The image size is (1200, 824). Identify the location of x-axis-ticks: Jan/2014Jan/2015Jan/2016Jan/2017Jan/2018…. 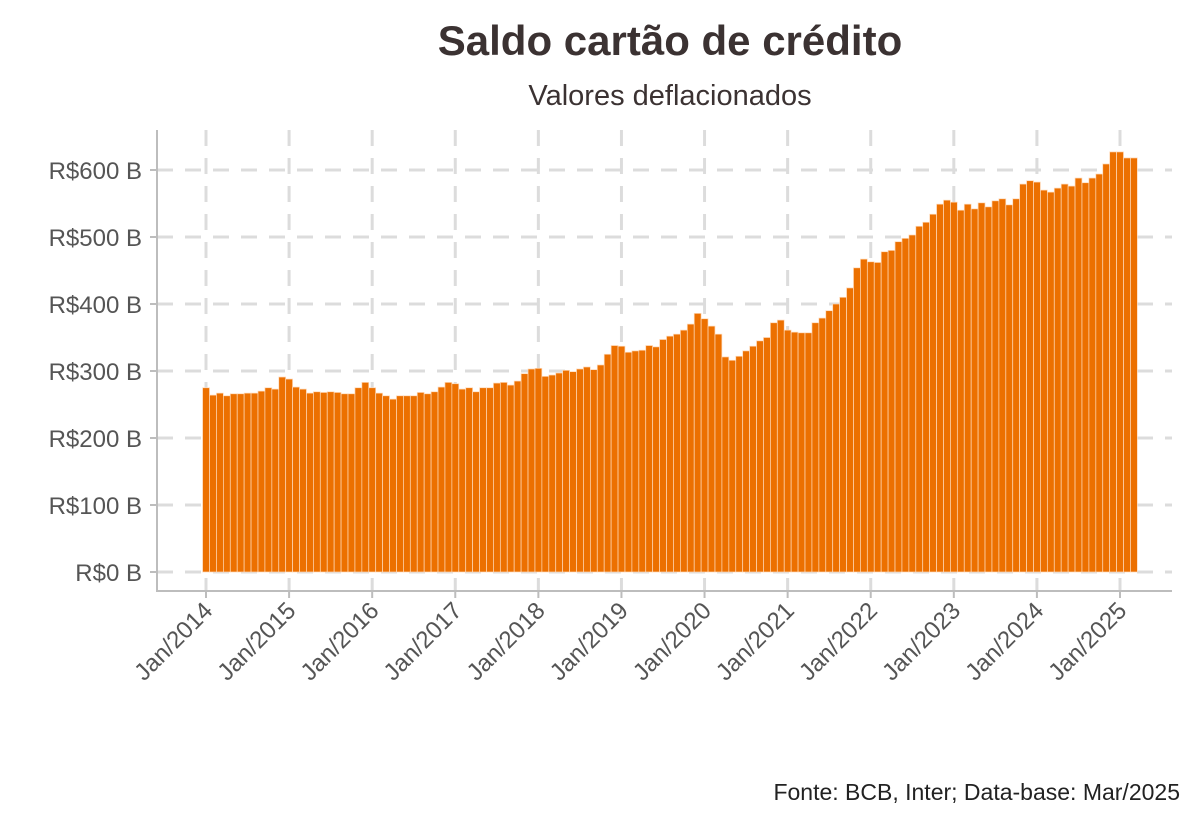
(630, 638).